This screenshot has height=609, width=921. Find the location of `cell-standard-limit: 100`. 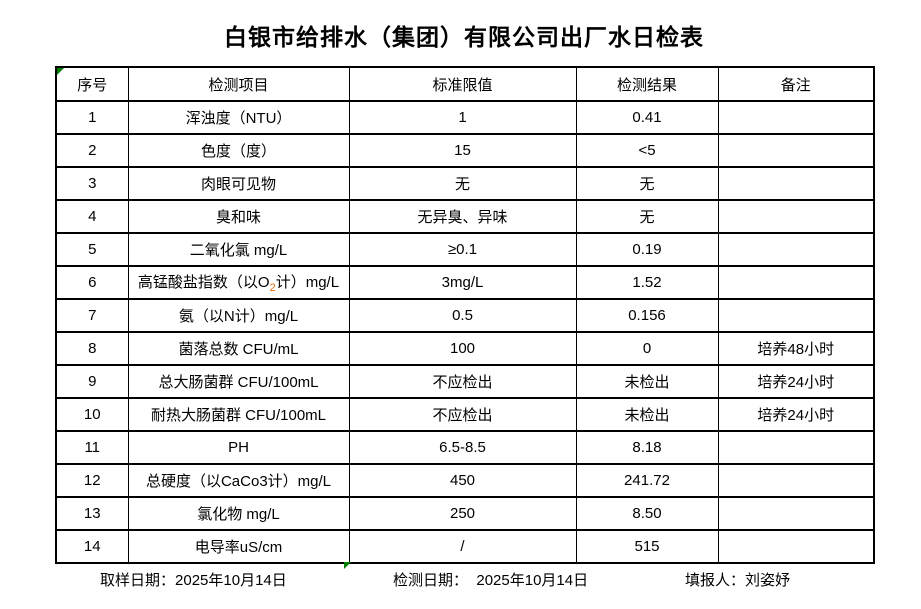

cell-standard-limit: 100 is located at coordinates (462, 348).